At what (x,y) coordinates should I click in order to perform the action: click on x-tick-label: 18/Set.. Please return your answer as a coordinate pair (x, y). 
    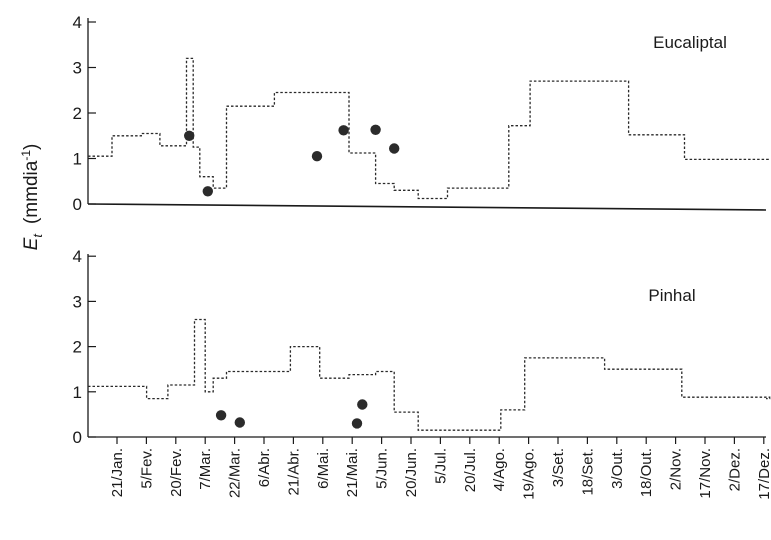
    Looking at the image, I should click on (587, 472).